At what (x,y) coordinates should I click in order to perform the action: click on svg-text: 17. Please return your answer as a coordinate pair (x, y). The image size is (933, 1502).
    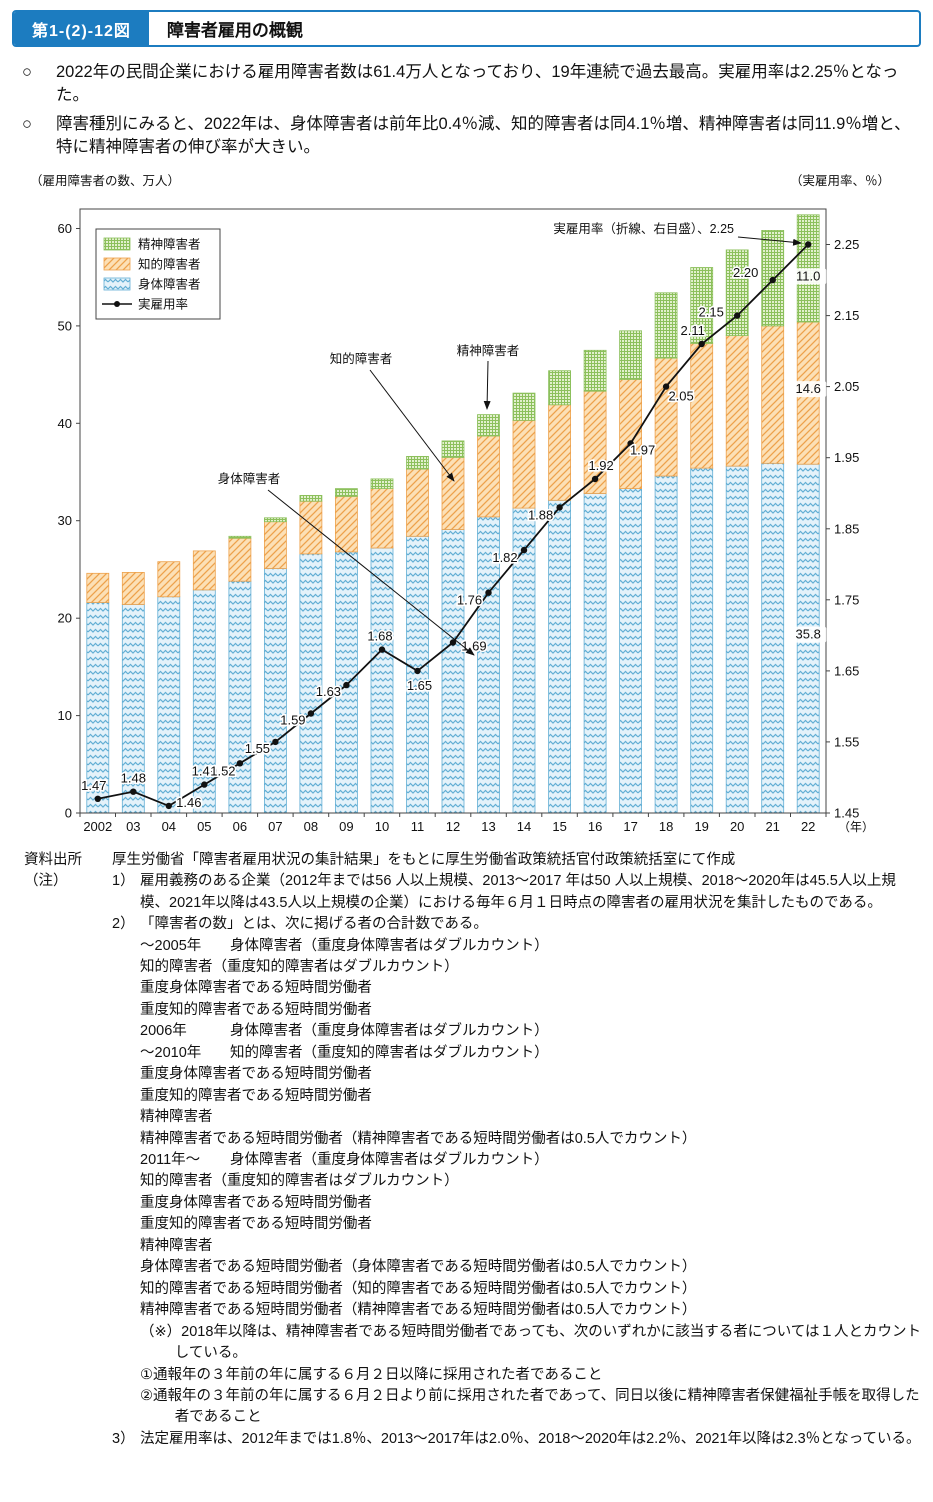
    Looking at the image, I should click on (630, 826).